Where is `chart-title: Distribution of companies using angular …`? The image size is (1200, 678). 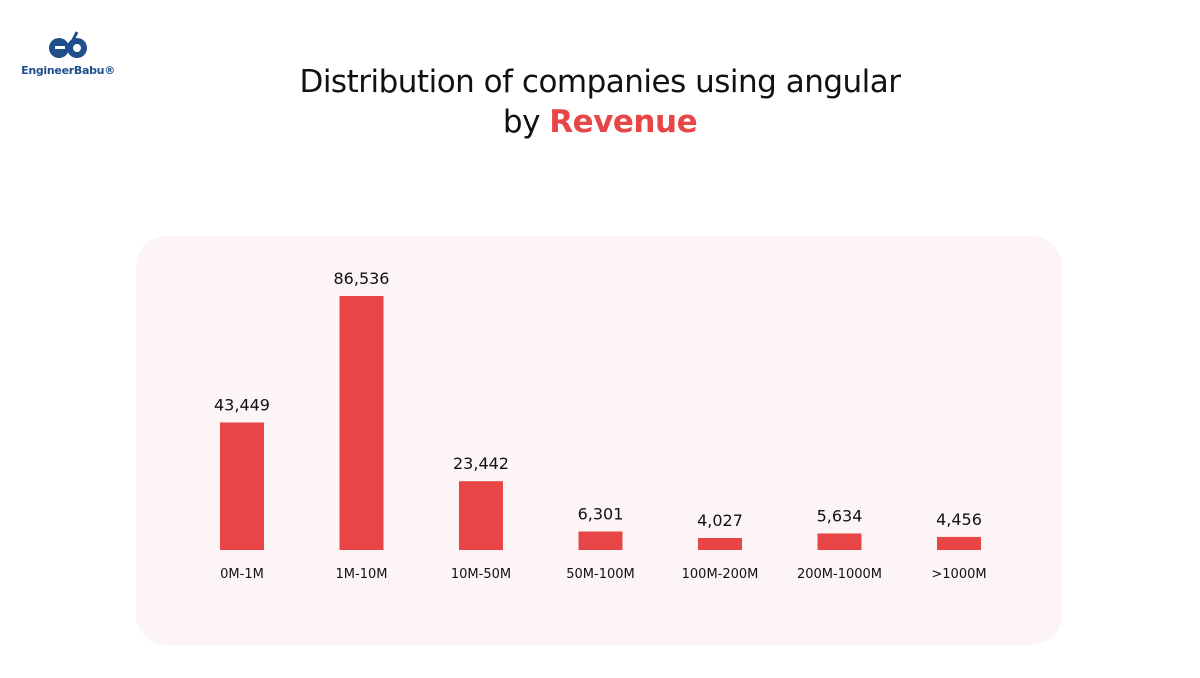 chart-title: Distribution of companies using angular … is located at coordinates (600, 102).